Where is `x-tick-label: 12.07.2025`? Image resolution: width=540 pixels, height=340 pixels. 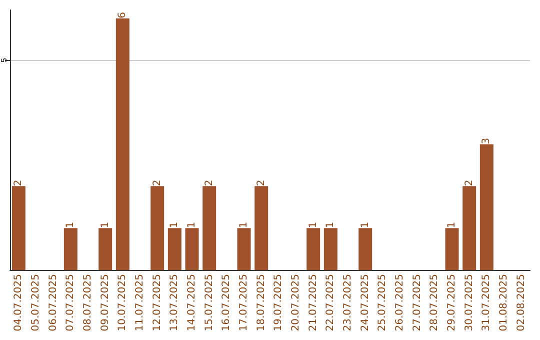 x-tick-label: 12.07.2025 is located at coordinates (157, 303).